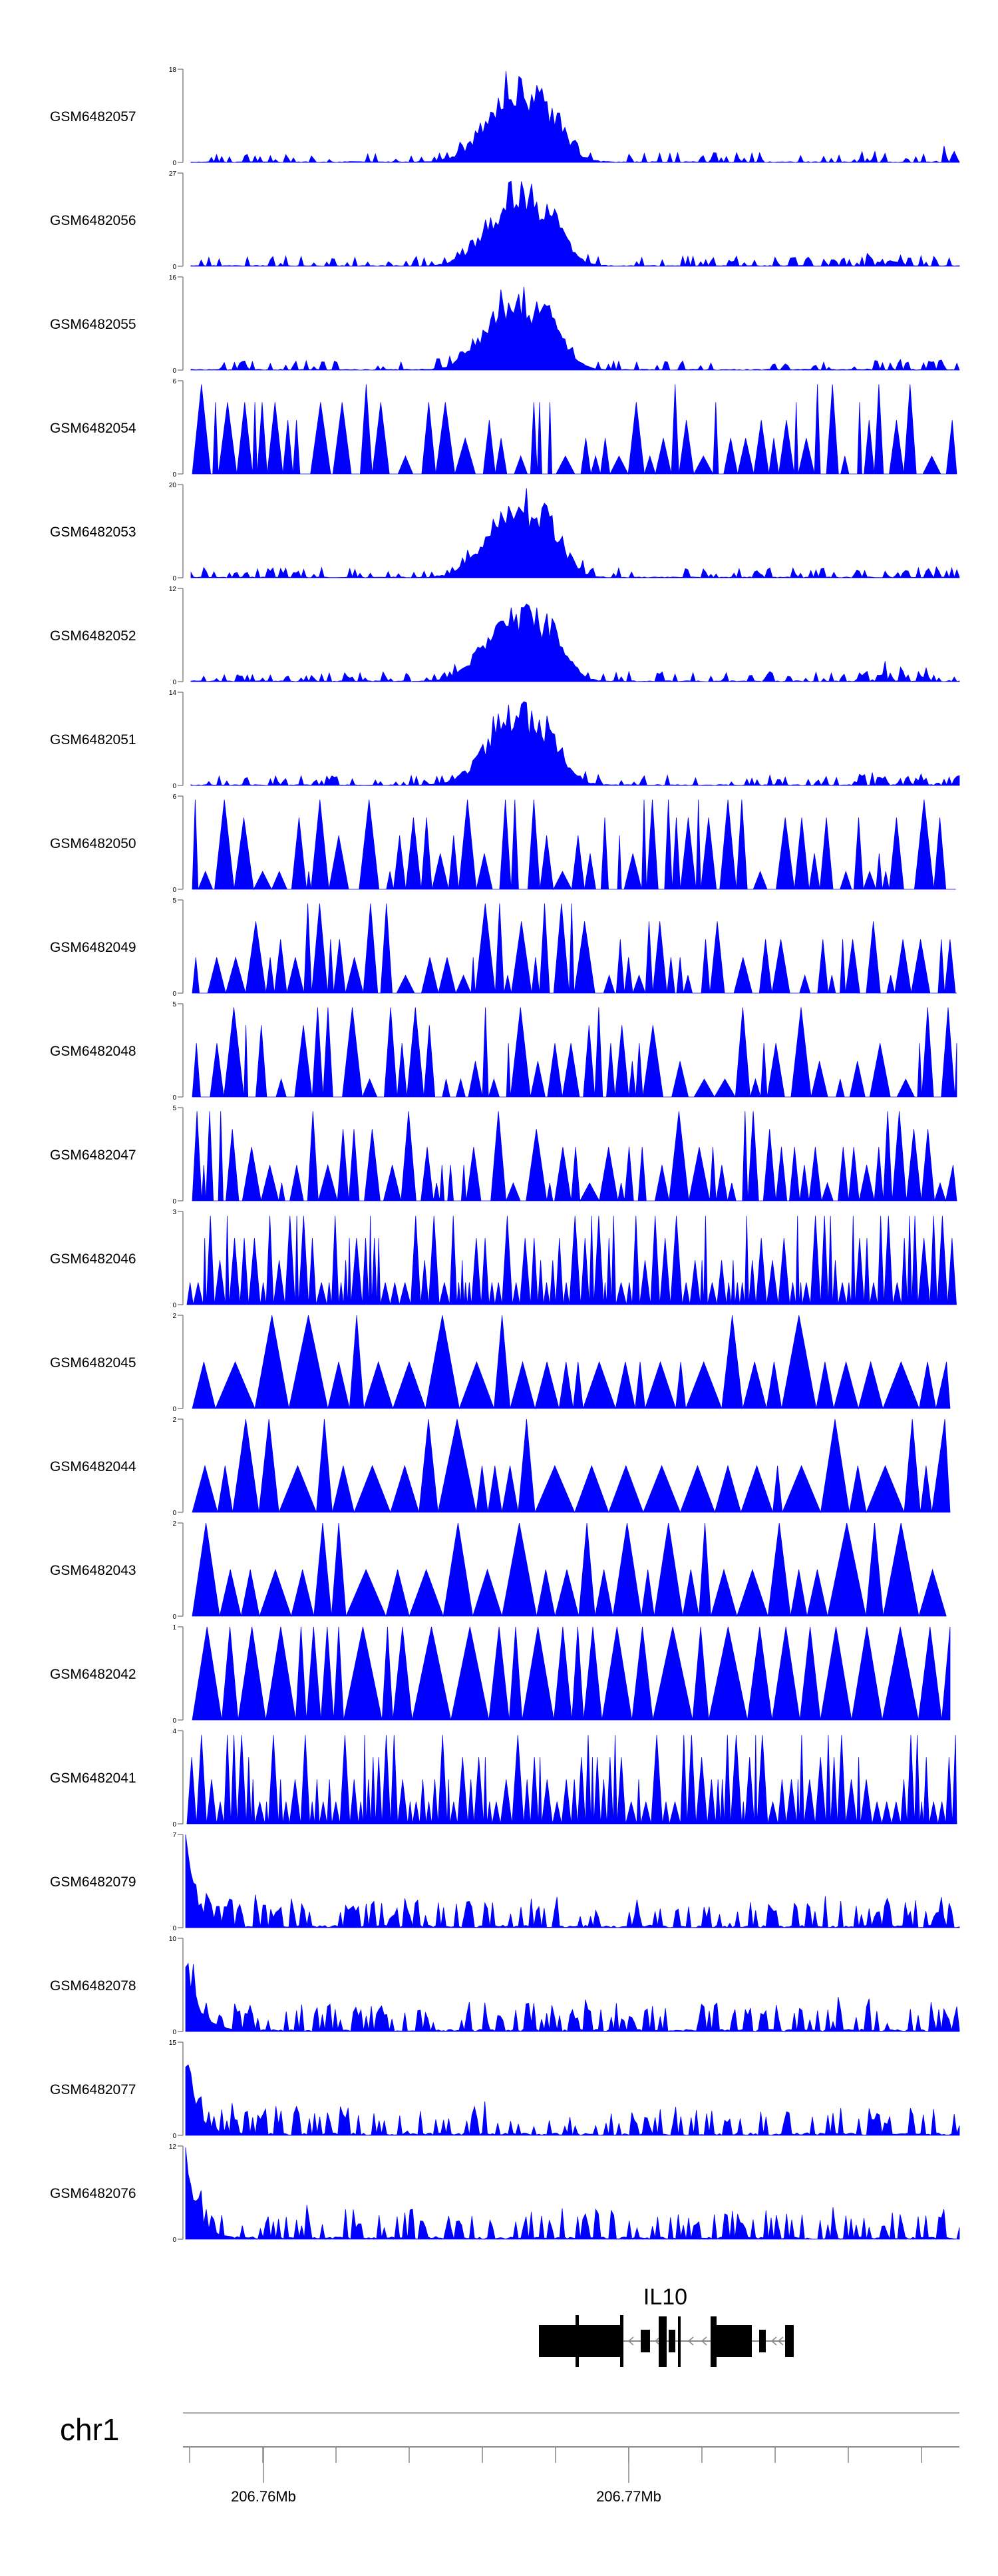 The image size is (998, 2576). What do you see at coordinates (93, 1778) in the screenshot?
I see `track-label: GSM6482041` at bounding box center [93, 1778].